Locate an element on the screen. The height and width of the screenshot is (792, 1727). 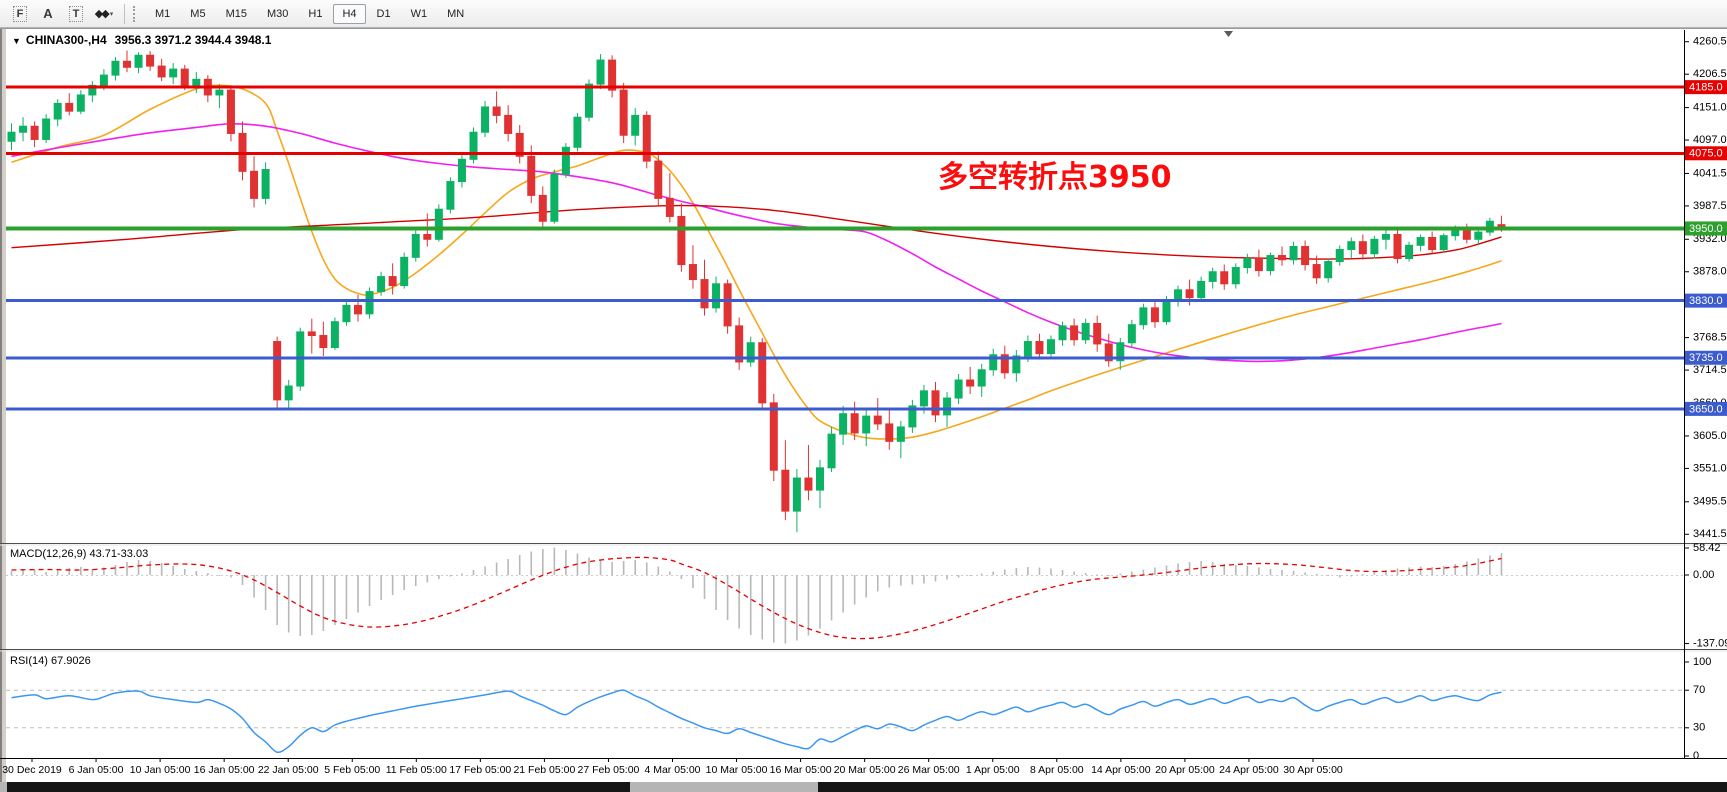
tool-templates-button: F is located at coordinates (20, 14).